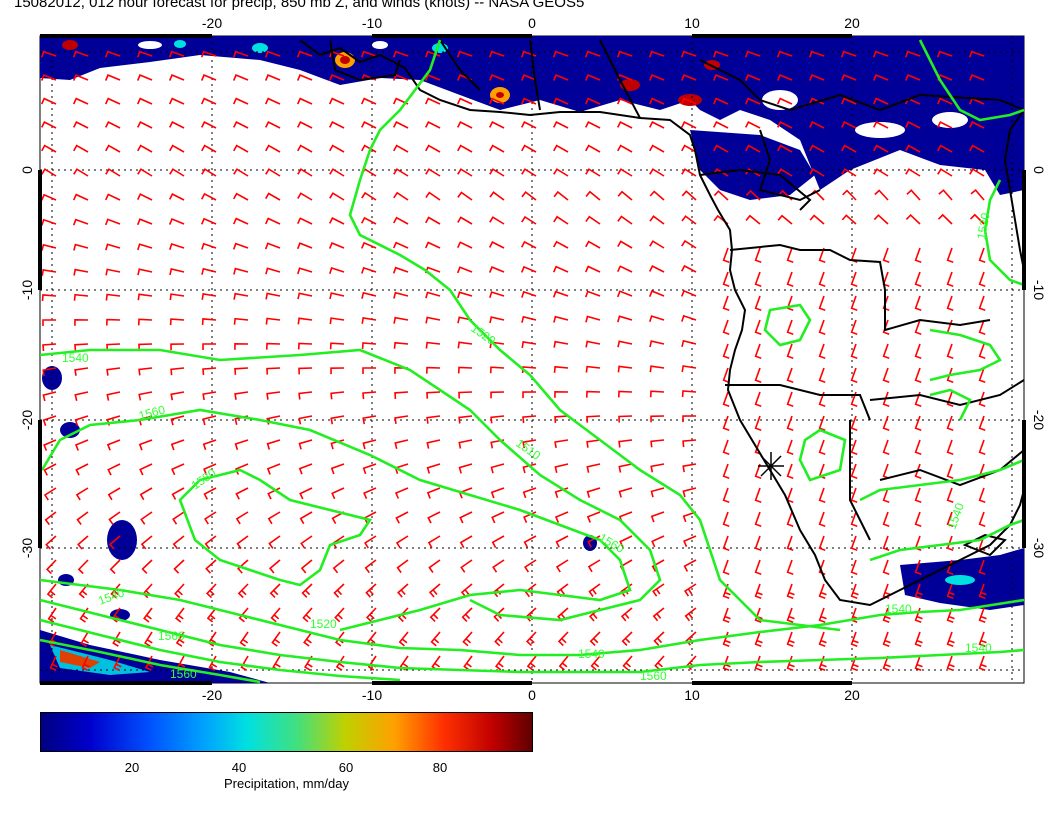  What do you see at coordinates (323, 624) in the screenshot?
I see `contour-label: 1520` at bounding box center [323, 624].